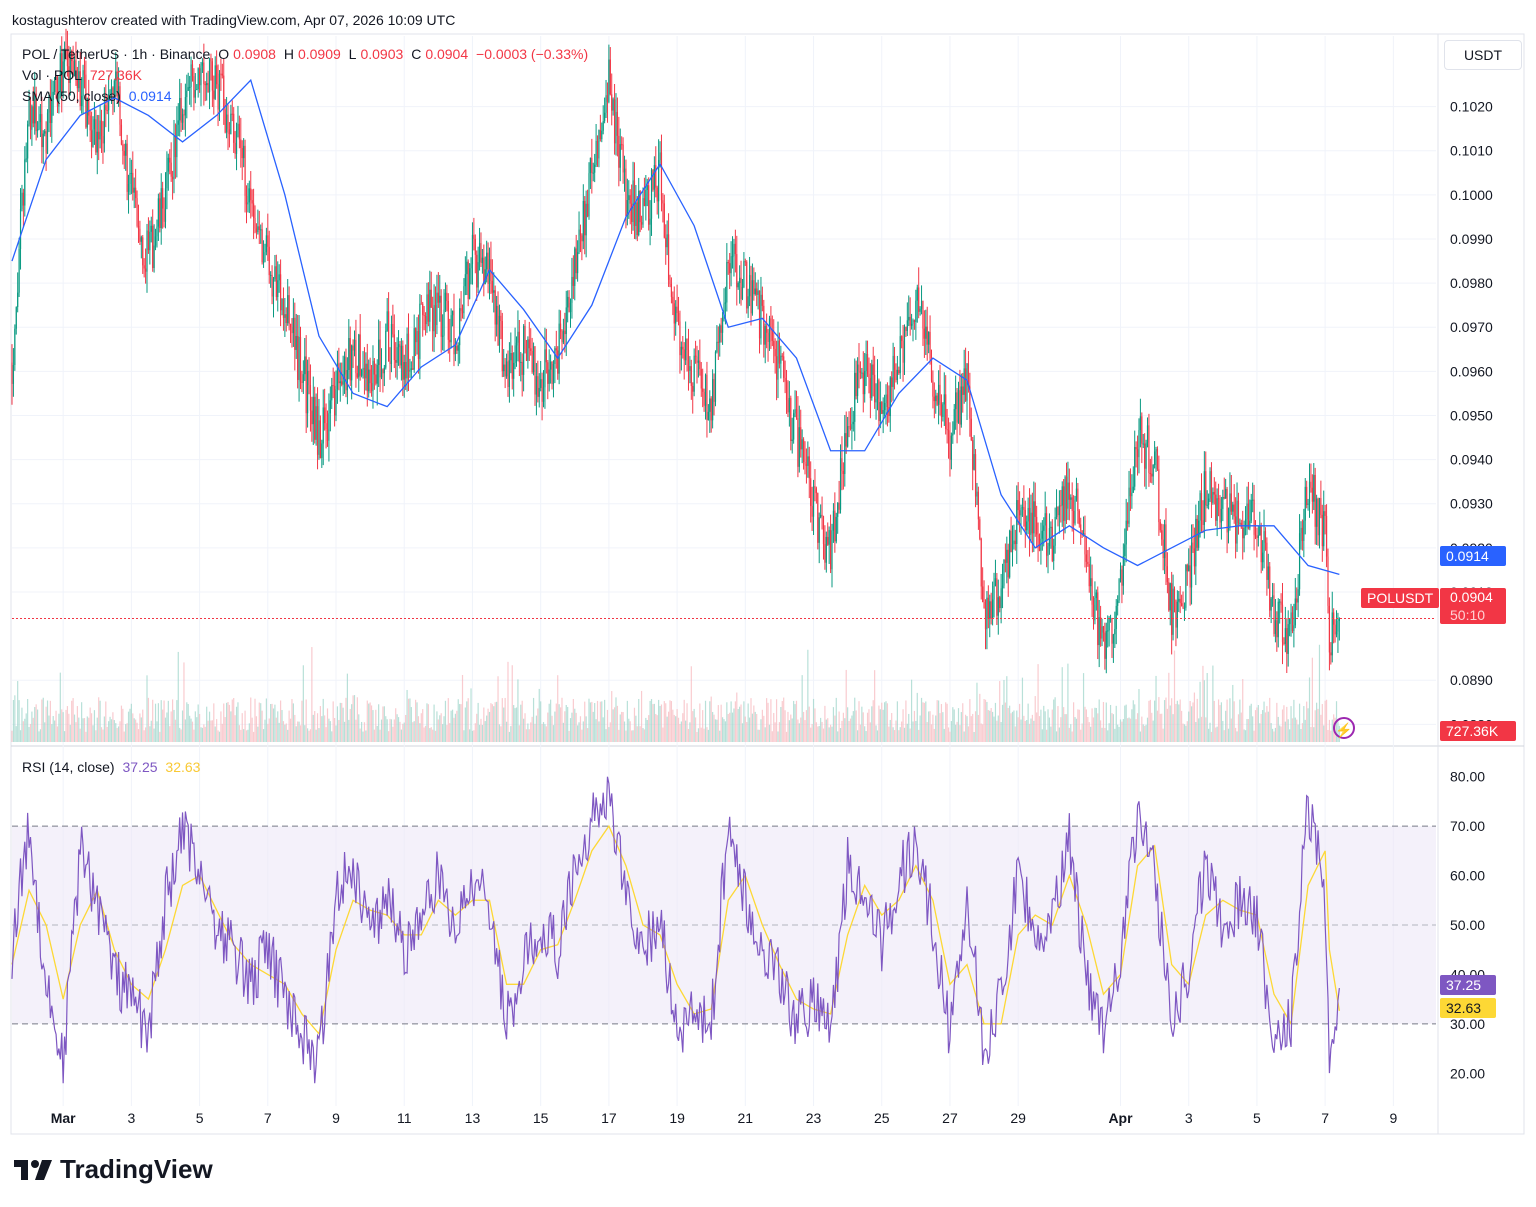  What do you see at coordinates (1483, 55) in the screenshot?
I see `currency-button: USDT` at bounding box center [1483, 55].